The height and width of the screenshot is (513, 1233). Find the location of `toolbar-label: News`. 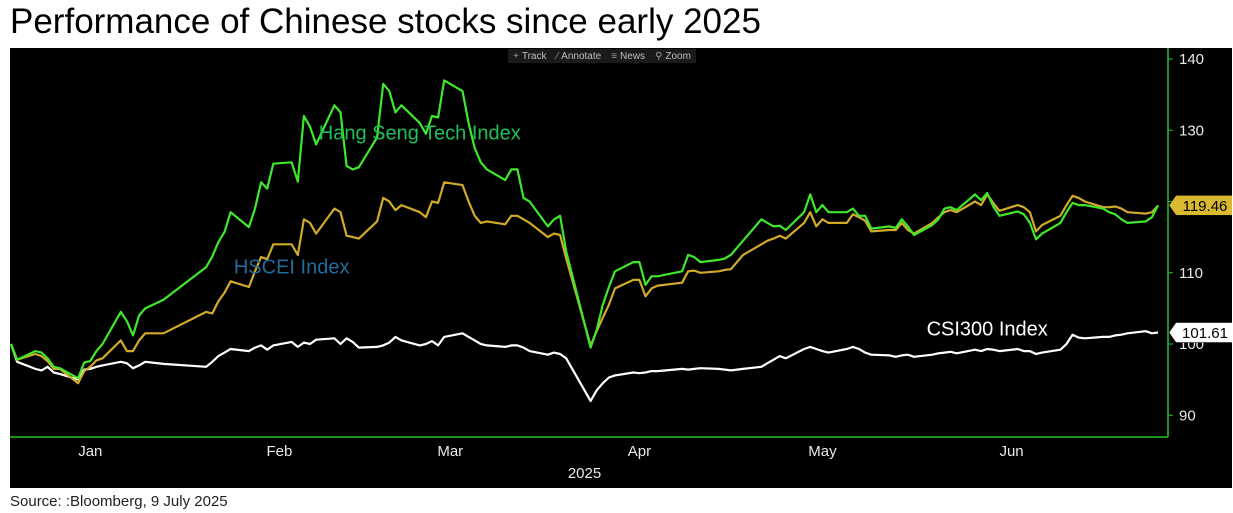

toolbar-label: News is located at coordinates (633, 56).